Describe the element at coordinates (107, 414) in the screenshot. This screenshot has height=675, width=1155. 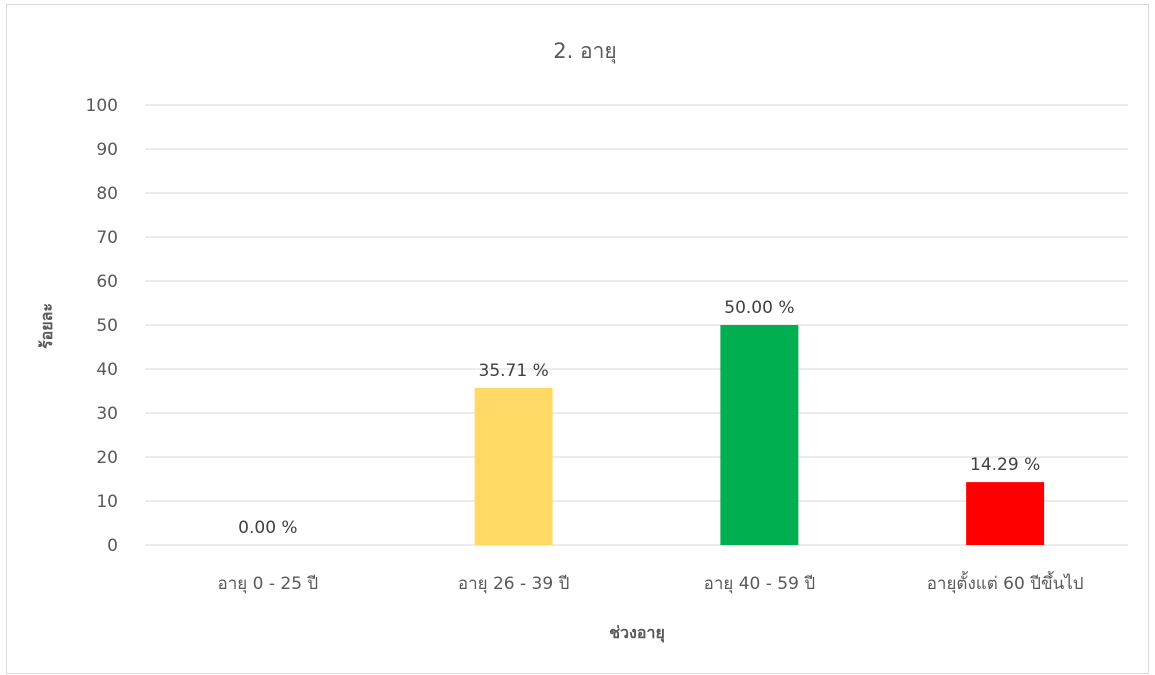
I see `y-tick-label: 30` at that location.